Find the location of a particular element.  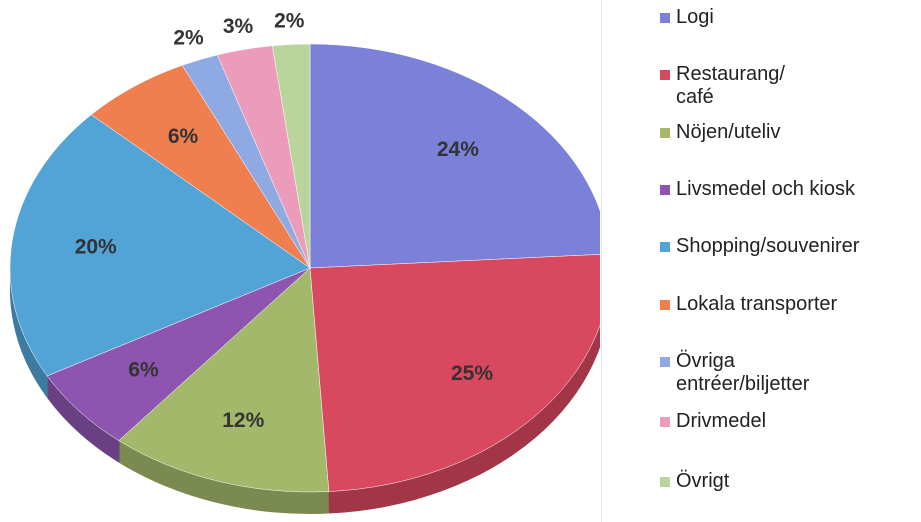

legend-label: Shopping/souvenirer is located at coordinates (768, 246).